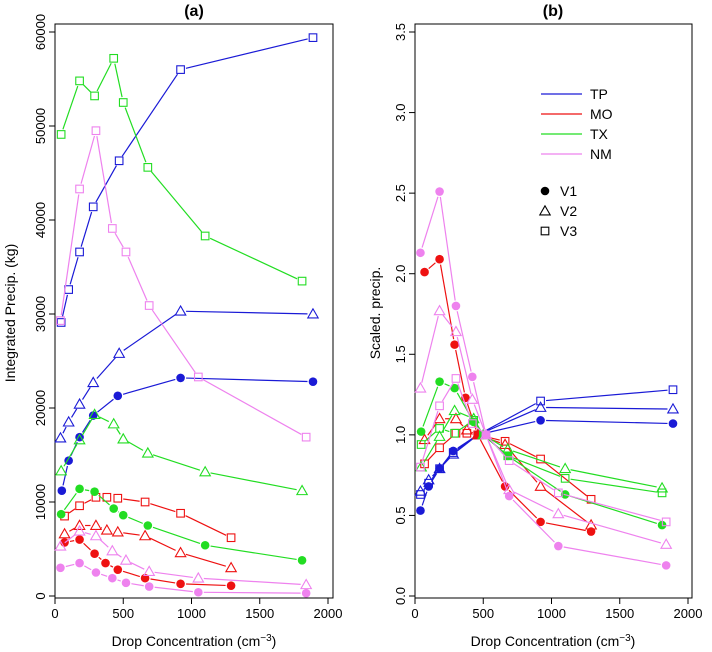  I want to click on panel-b-xlabel: Drop Concentration (cm−3), so click(553, 641).